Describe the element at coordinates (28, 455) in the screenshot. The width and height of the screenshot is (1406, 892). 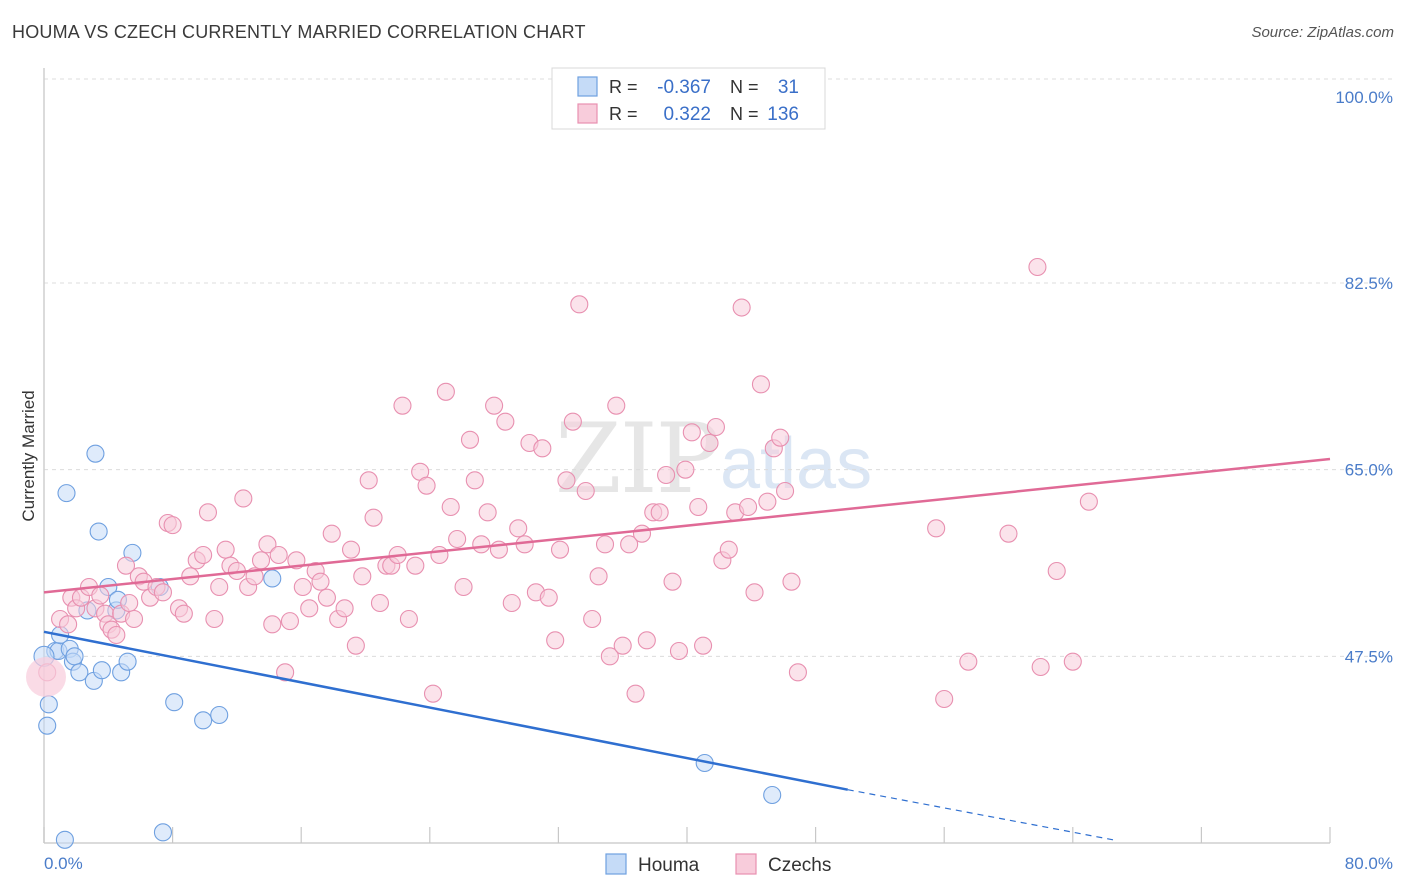
I see `y-axis-label: Currently Married` at that location.